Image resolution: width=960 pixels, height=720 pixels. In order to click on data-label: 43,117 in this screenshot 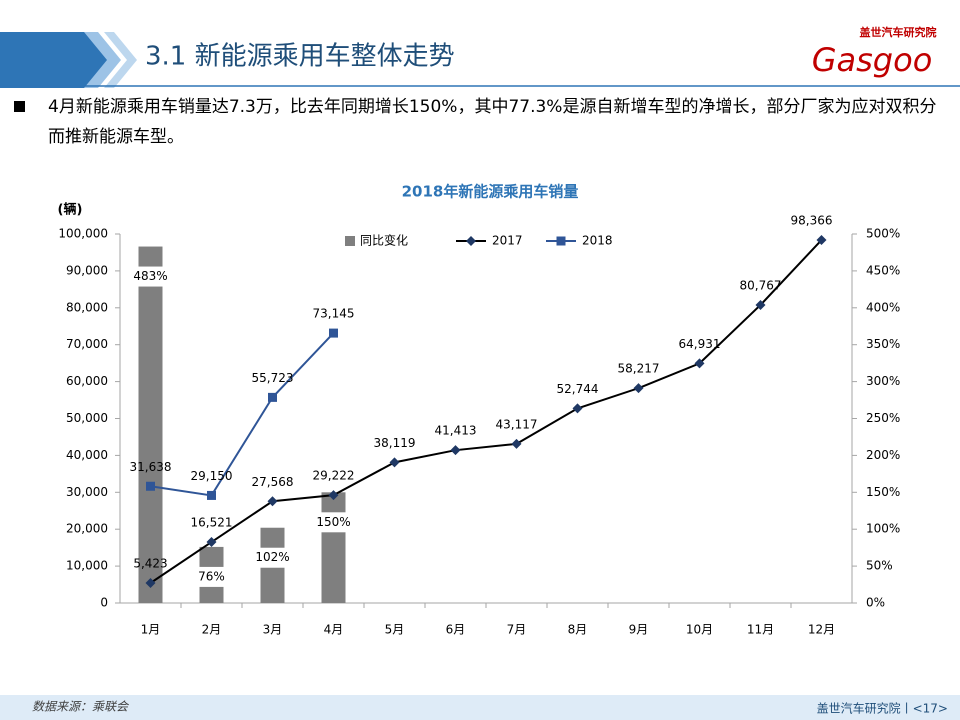, I will do `click(517, 424)`.